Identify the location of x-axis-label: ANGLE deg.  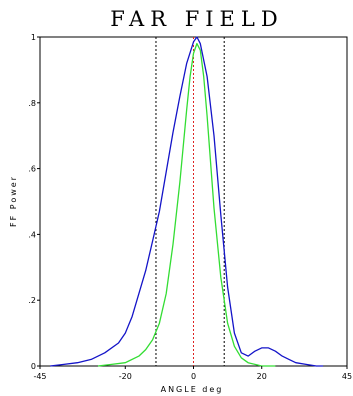
(192, 389).